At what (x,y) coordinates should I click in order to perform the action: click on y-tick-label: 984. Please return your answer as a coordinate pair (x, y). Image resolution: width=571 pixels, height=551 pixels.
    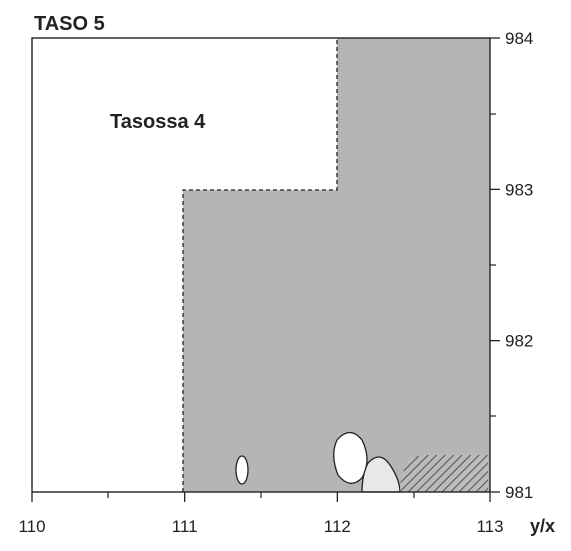
    Looking at the image, I should click on (519, 38).